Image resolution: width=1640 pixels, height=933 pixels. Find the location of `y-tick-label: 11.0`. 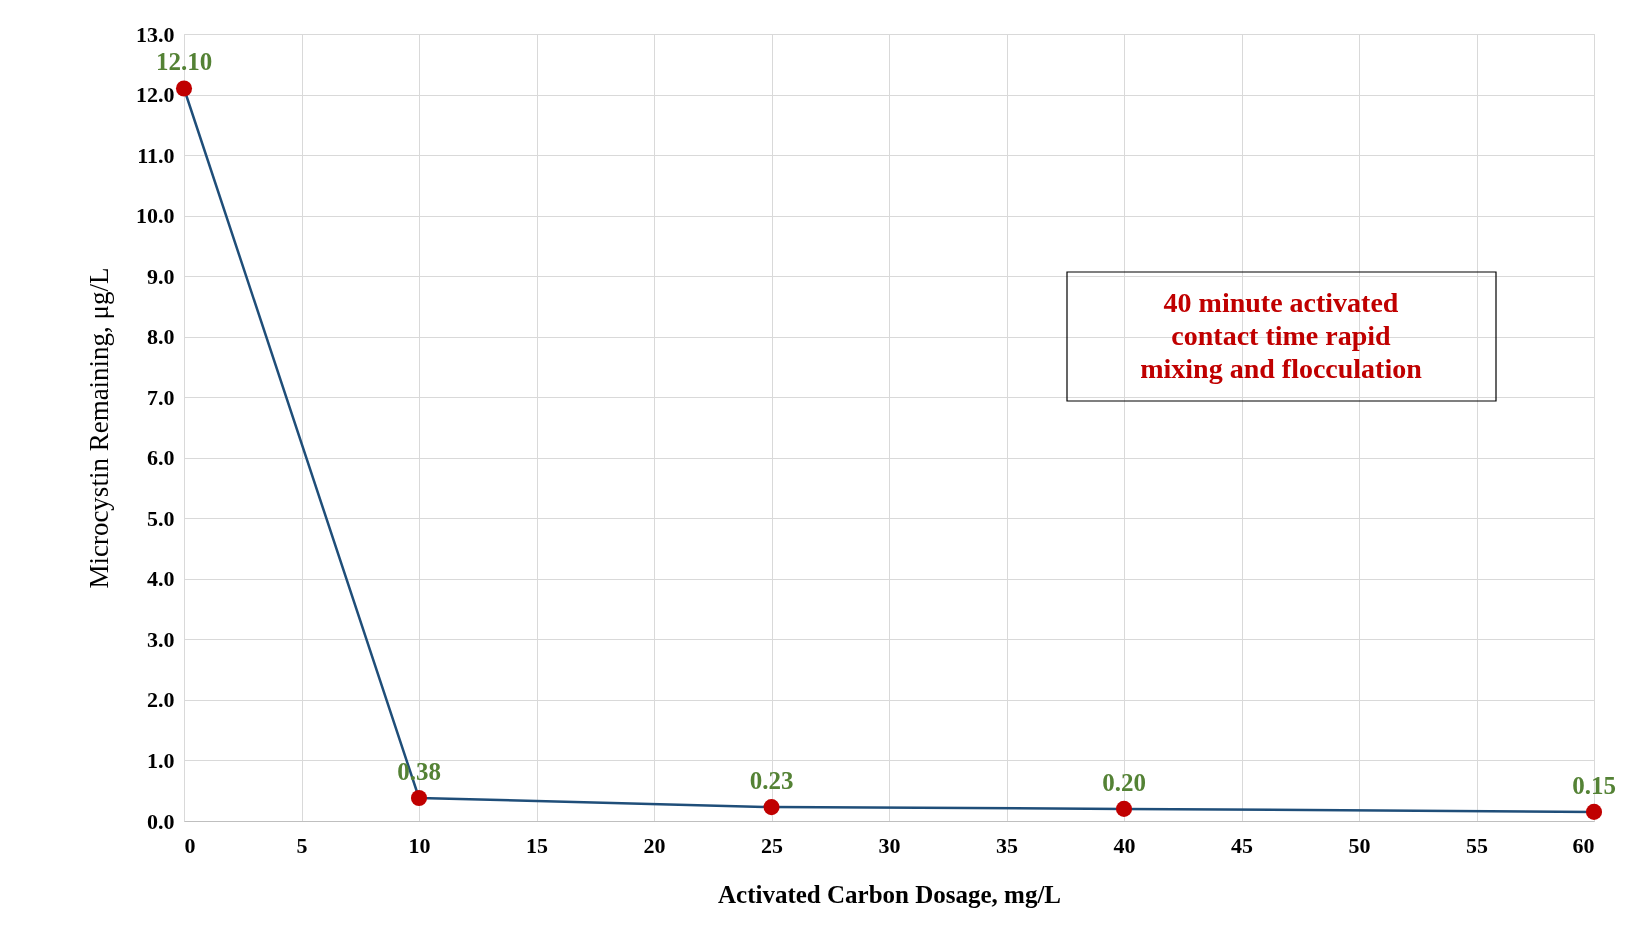

y-tick-label: 11.0 is located at coordinates (156, 155).